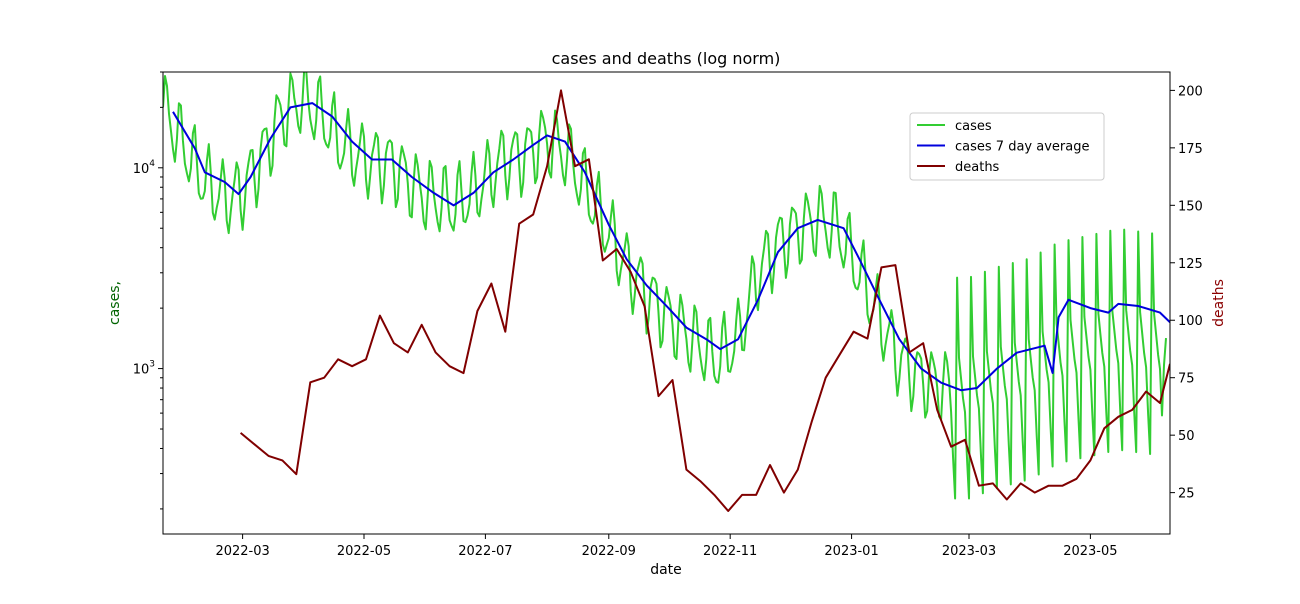 This screenshot has width=1300, height=604. What do you see at coordinates (148, 290) in the screenshot?
I see `y-left-axis: 10³ 10⁴` at bounding box center [148, 290].